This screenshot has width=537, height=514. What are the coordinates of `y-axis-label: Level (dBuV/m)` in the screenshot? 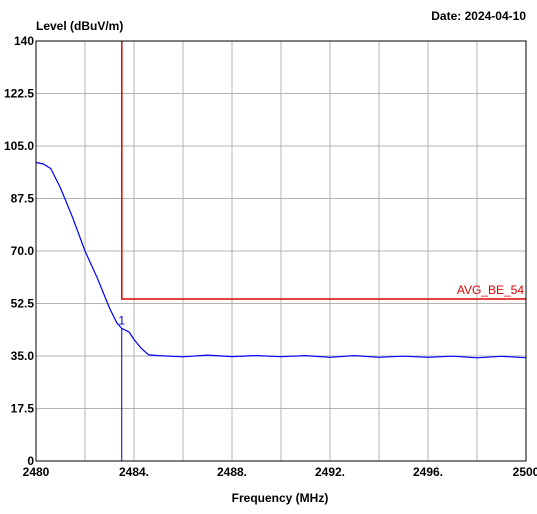 It's located at (79, 26).